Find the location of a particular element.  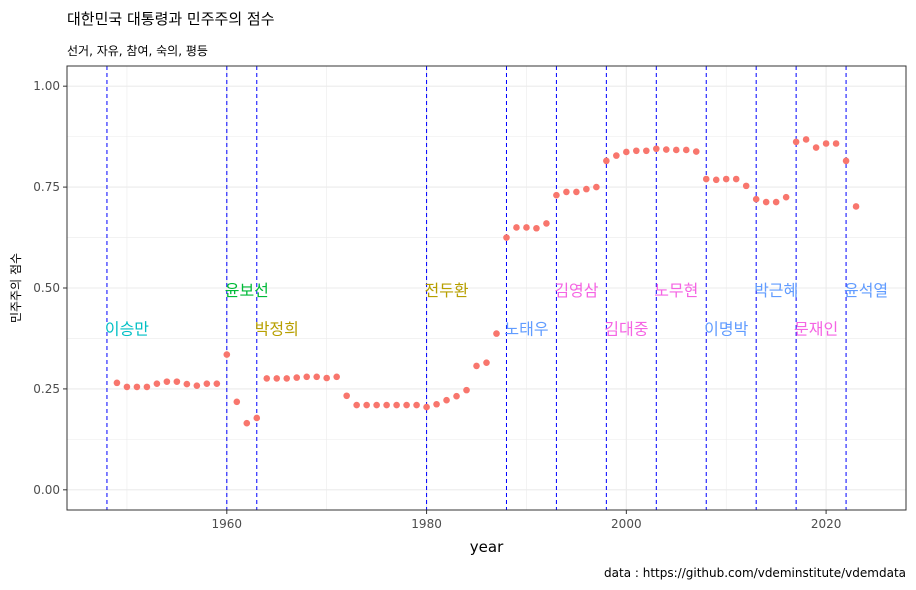

president-label: 이승만 is located at coordinates (127, 328).